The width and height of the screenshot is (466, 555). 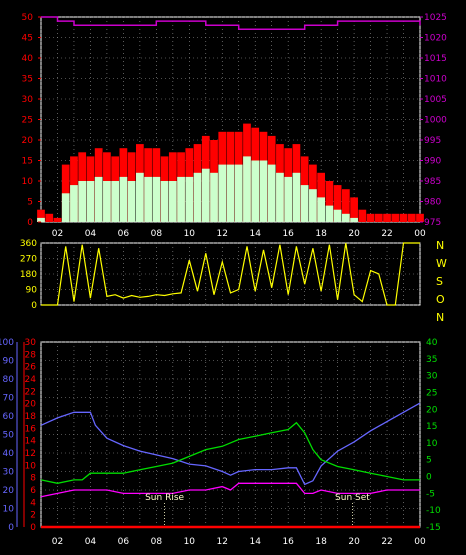 I want to click on humidity-tick-label: 80, so click(x=9, y=380).